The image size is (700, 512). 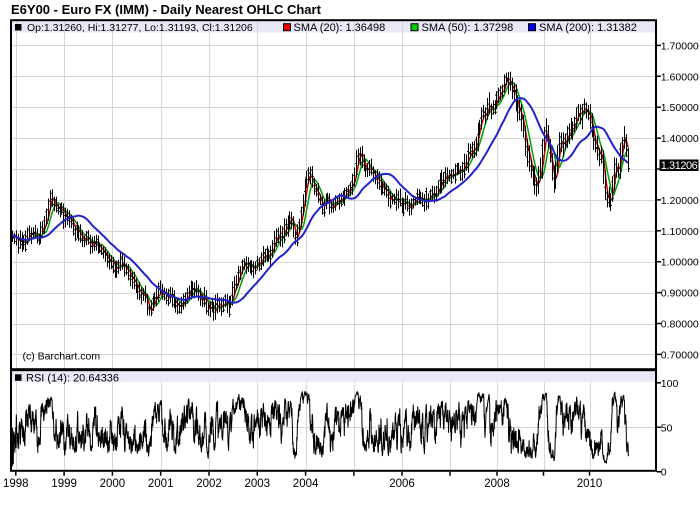 What do you see at coordinates (340, 28) in the screenshot?
I see `svg-text: SMA (20): 1.36498` at bounding box center [340, 28].